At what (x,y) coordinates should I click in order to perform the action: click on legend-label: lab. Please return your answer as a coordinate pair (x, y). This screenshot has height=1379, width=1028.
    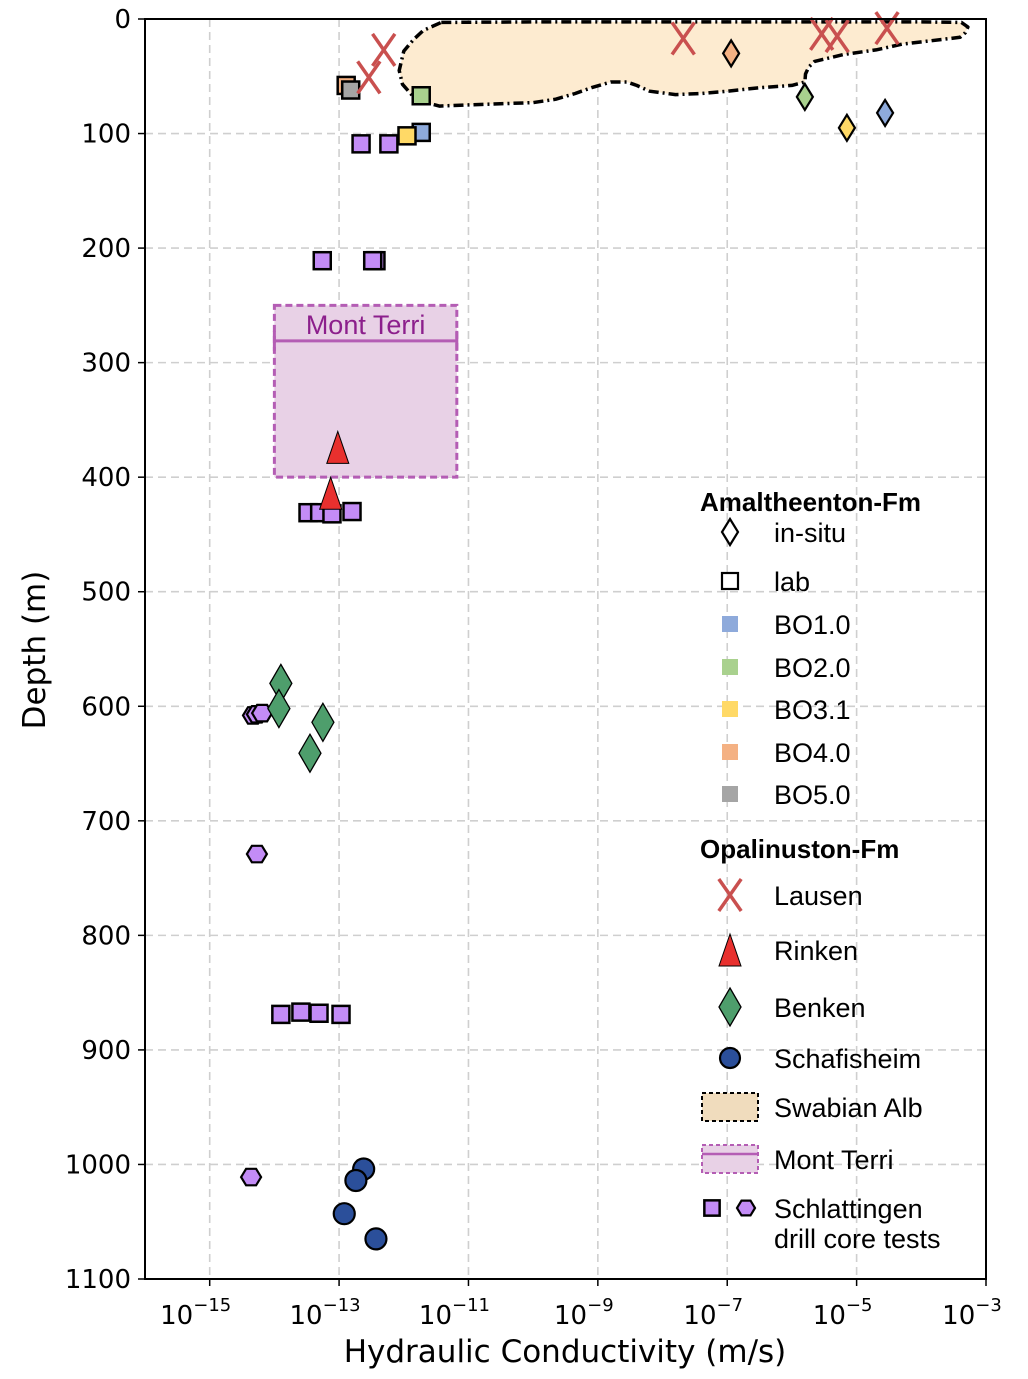
    Looking at the image, I should click on (792, 582).